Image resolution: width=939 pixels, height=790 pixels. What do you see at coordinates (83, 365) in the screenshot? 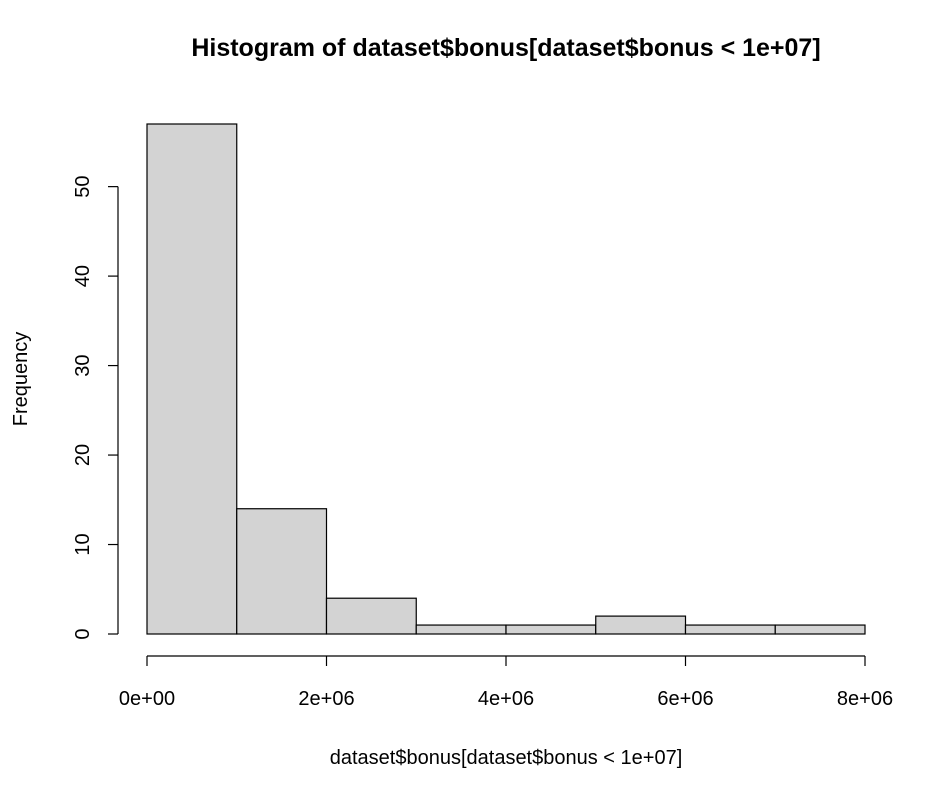
I see `y-tick-label-3: 30` at bounding box center [83, 365].